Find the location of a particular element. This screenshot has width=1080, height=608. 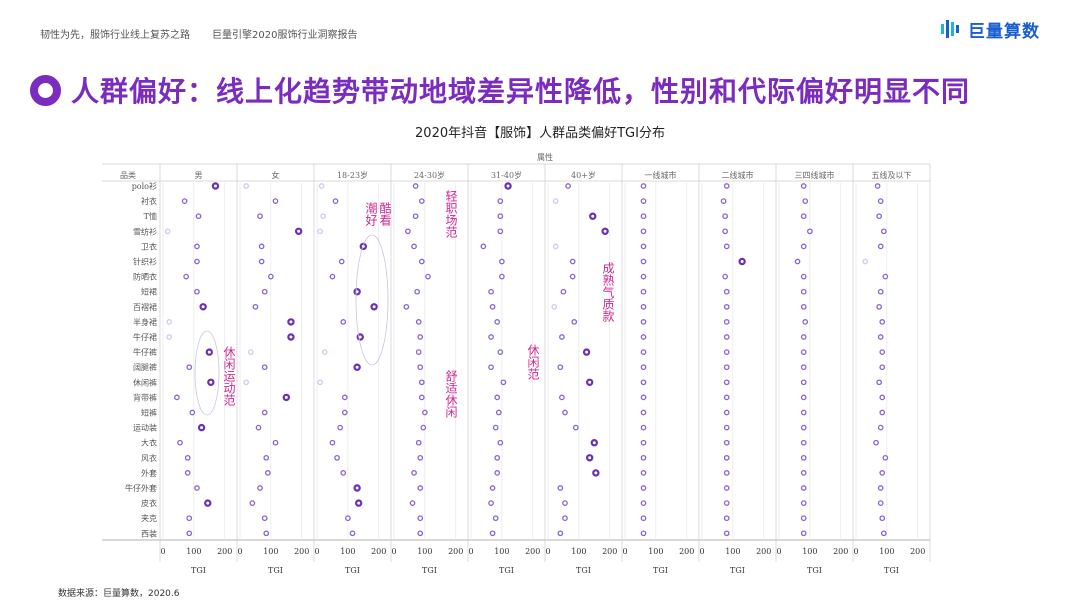

dot-24-30岁-5 is located at coordinates (421, 261).